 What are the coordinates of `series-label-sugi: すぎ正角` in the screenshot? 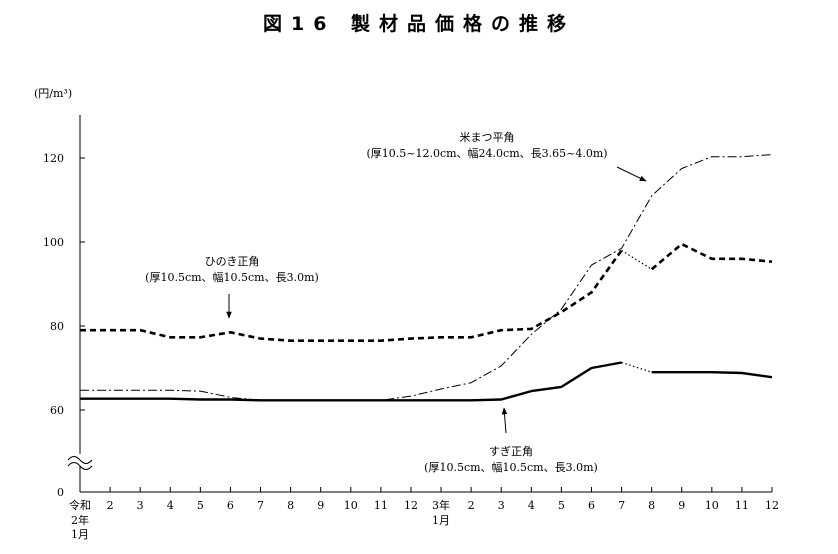 It's located at (511, 451).